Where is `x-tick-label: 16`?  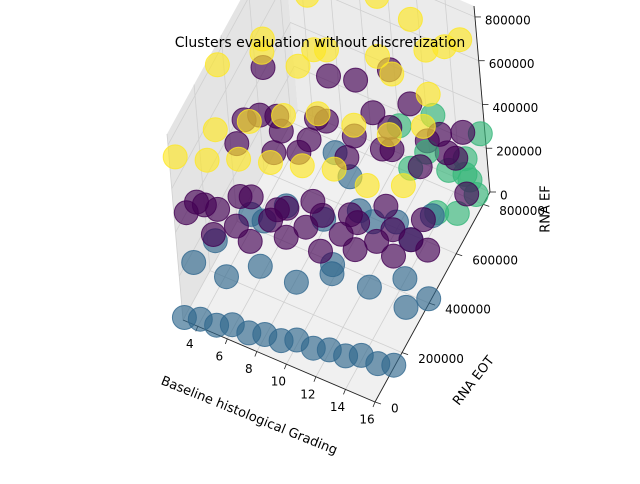
x-tick-label: 16 is located at coordinates (366, 420).